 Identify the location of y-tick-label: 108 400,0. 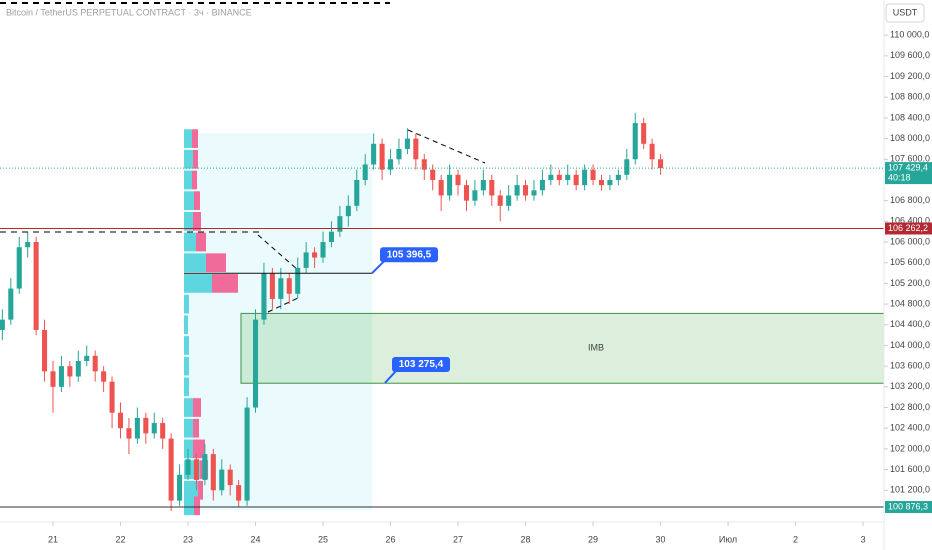
(910, 117).